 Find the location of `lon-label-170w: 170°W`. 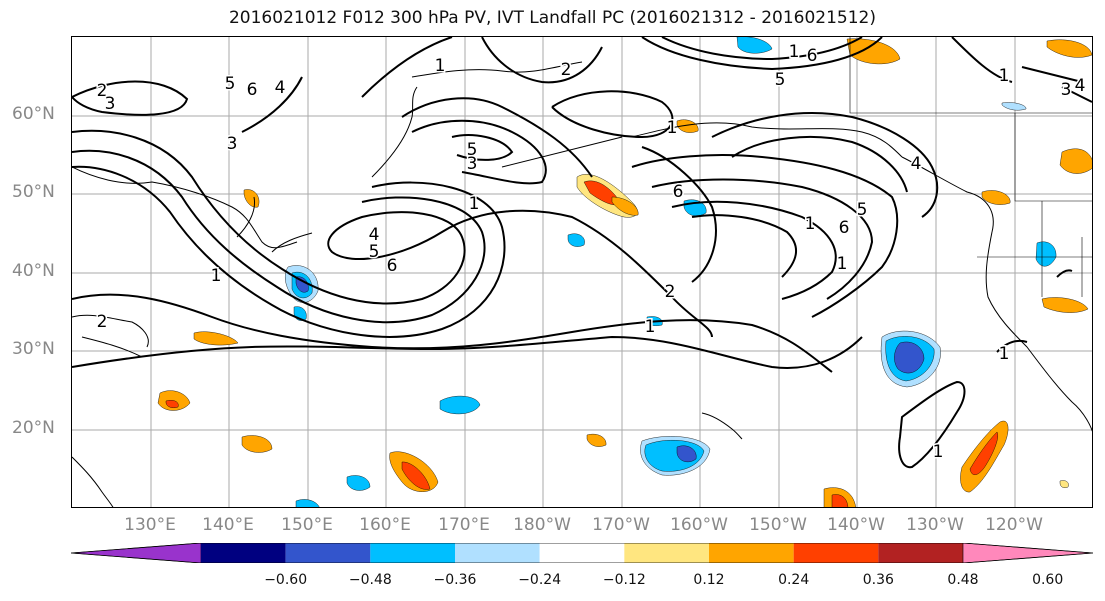

lon-label-170w: 170°W is located at coordinates (621, 525).